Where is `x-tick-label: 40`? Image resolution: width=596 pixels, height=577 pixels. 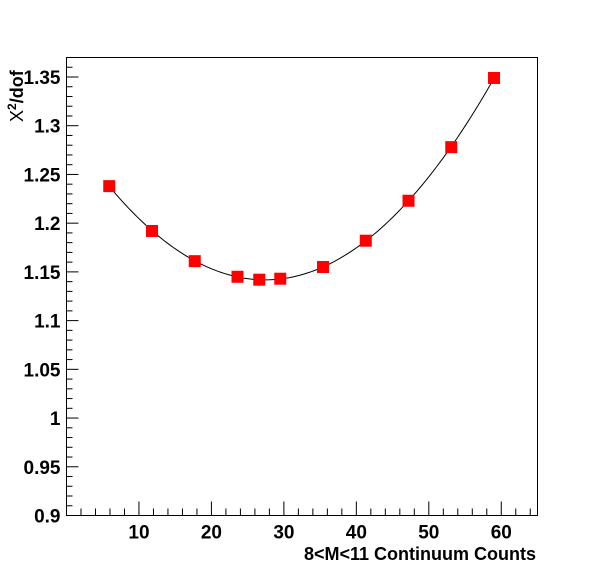 x-tick-label: 40 is located at coordinates (356, 533).